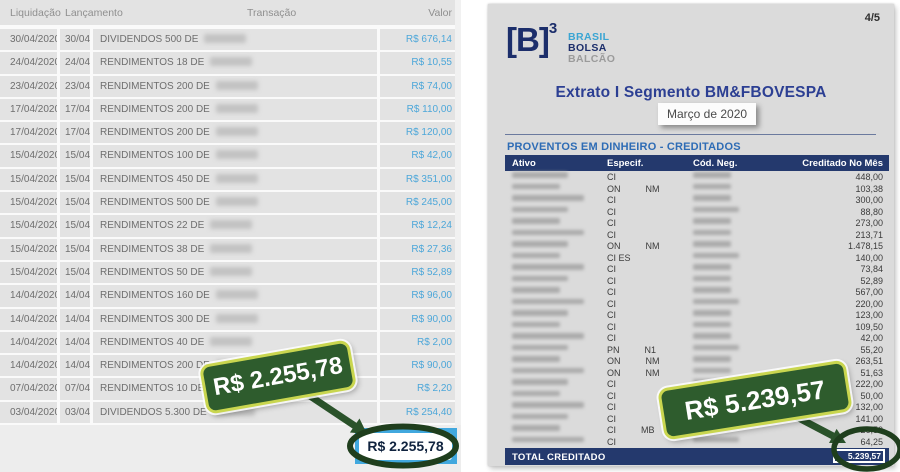  Describe the element at coordinates (155, 203) in the screenshot. I see `transacao-text: RENDIMENTOS 500 DE` at that location.